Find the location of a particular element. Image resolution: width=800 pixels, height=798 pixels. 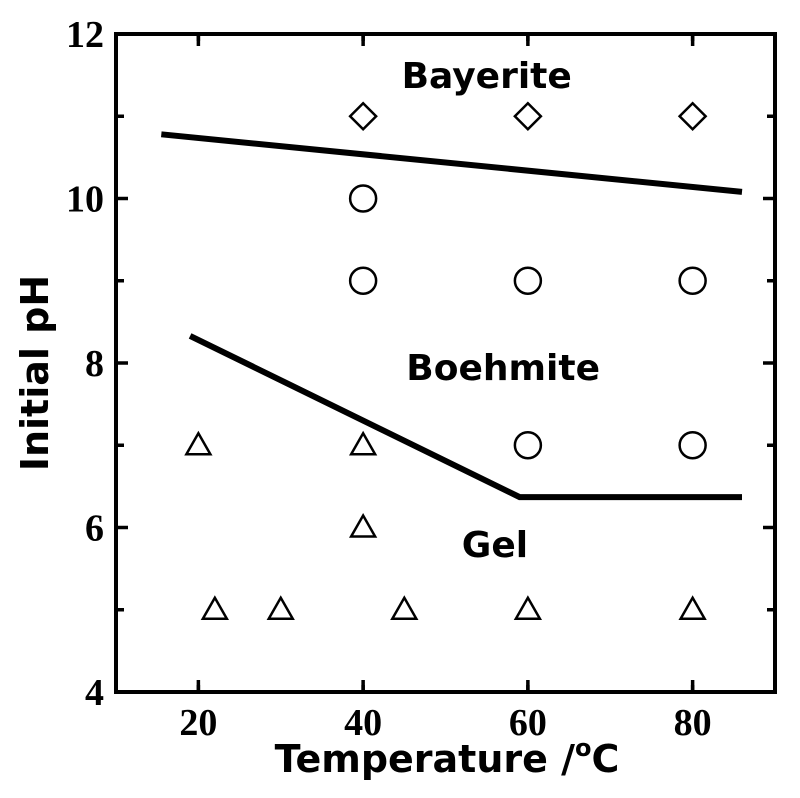

x-axis-title-text: Temperature / is located at coordinates (425, 759).